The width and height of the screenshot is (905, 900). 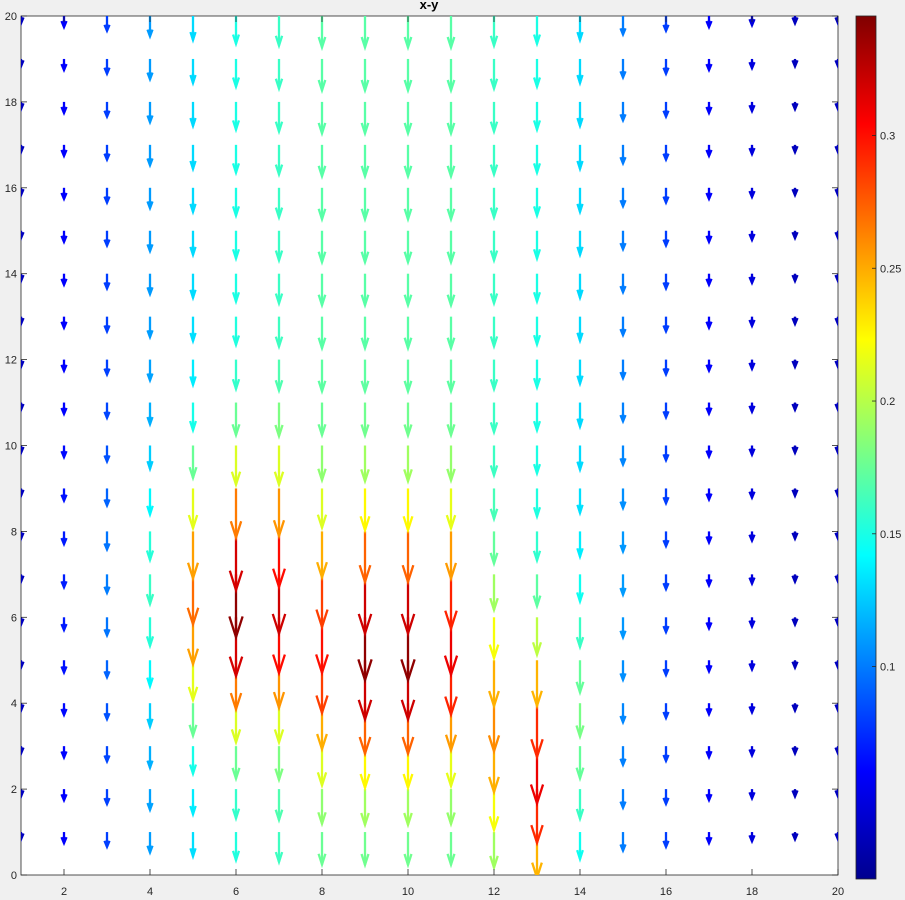 I want to click on x-tick-label: 10, so click(x=408, y=892).